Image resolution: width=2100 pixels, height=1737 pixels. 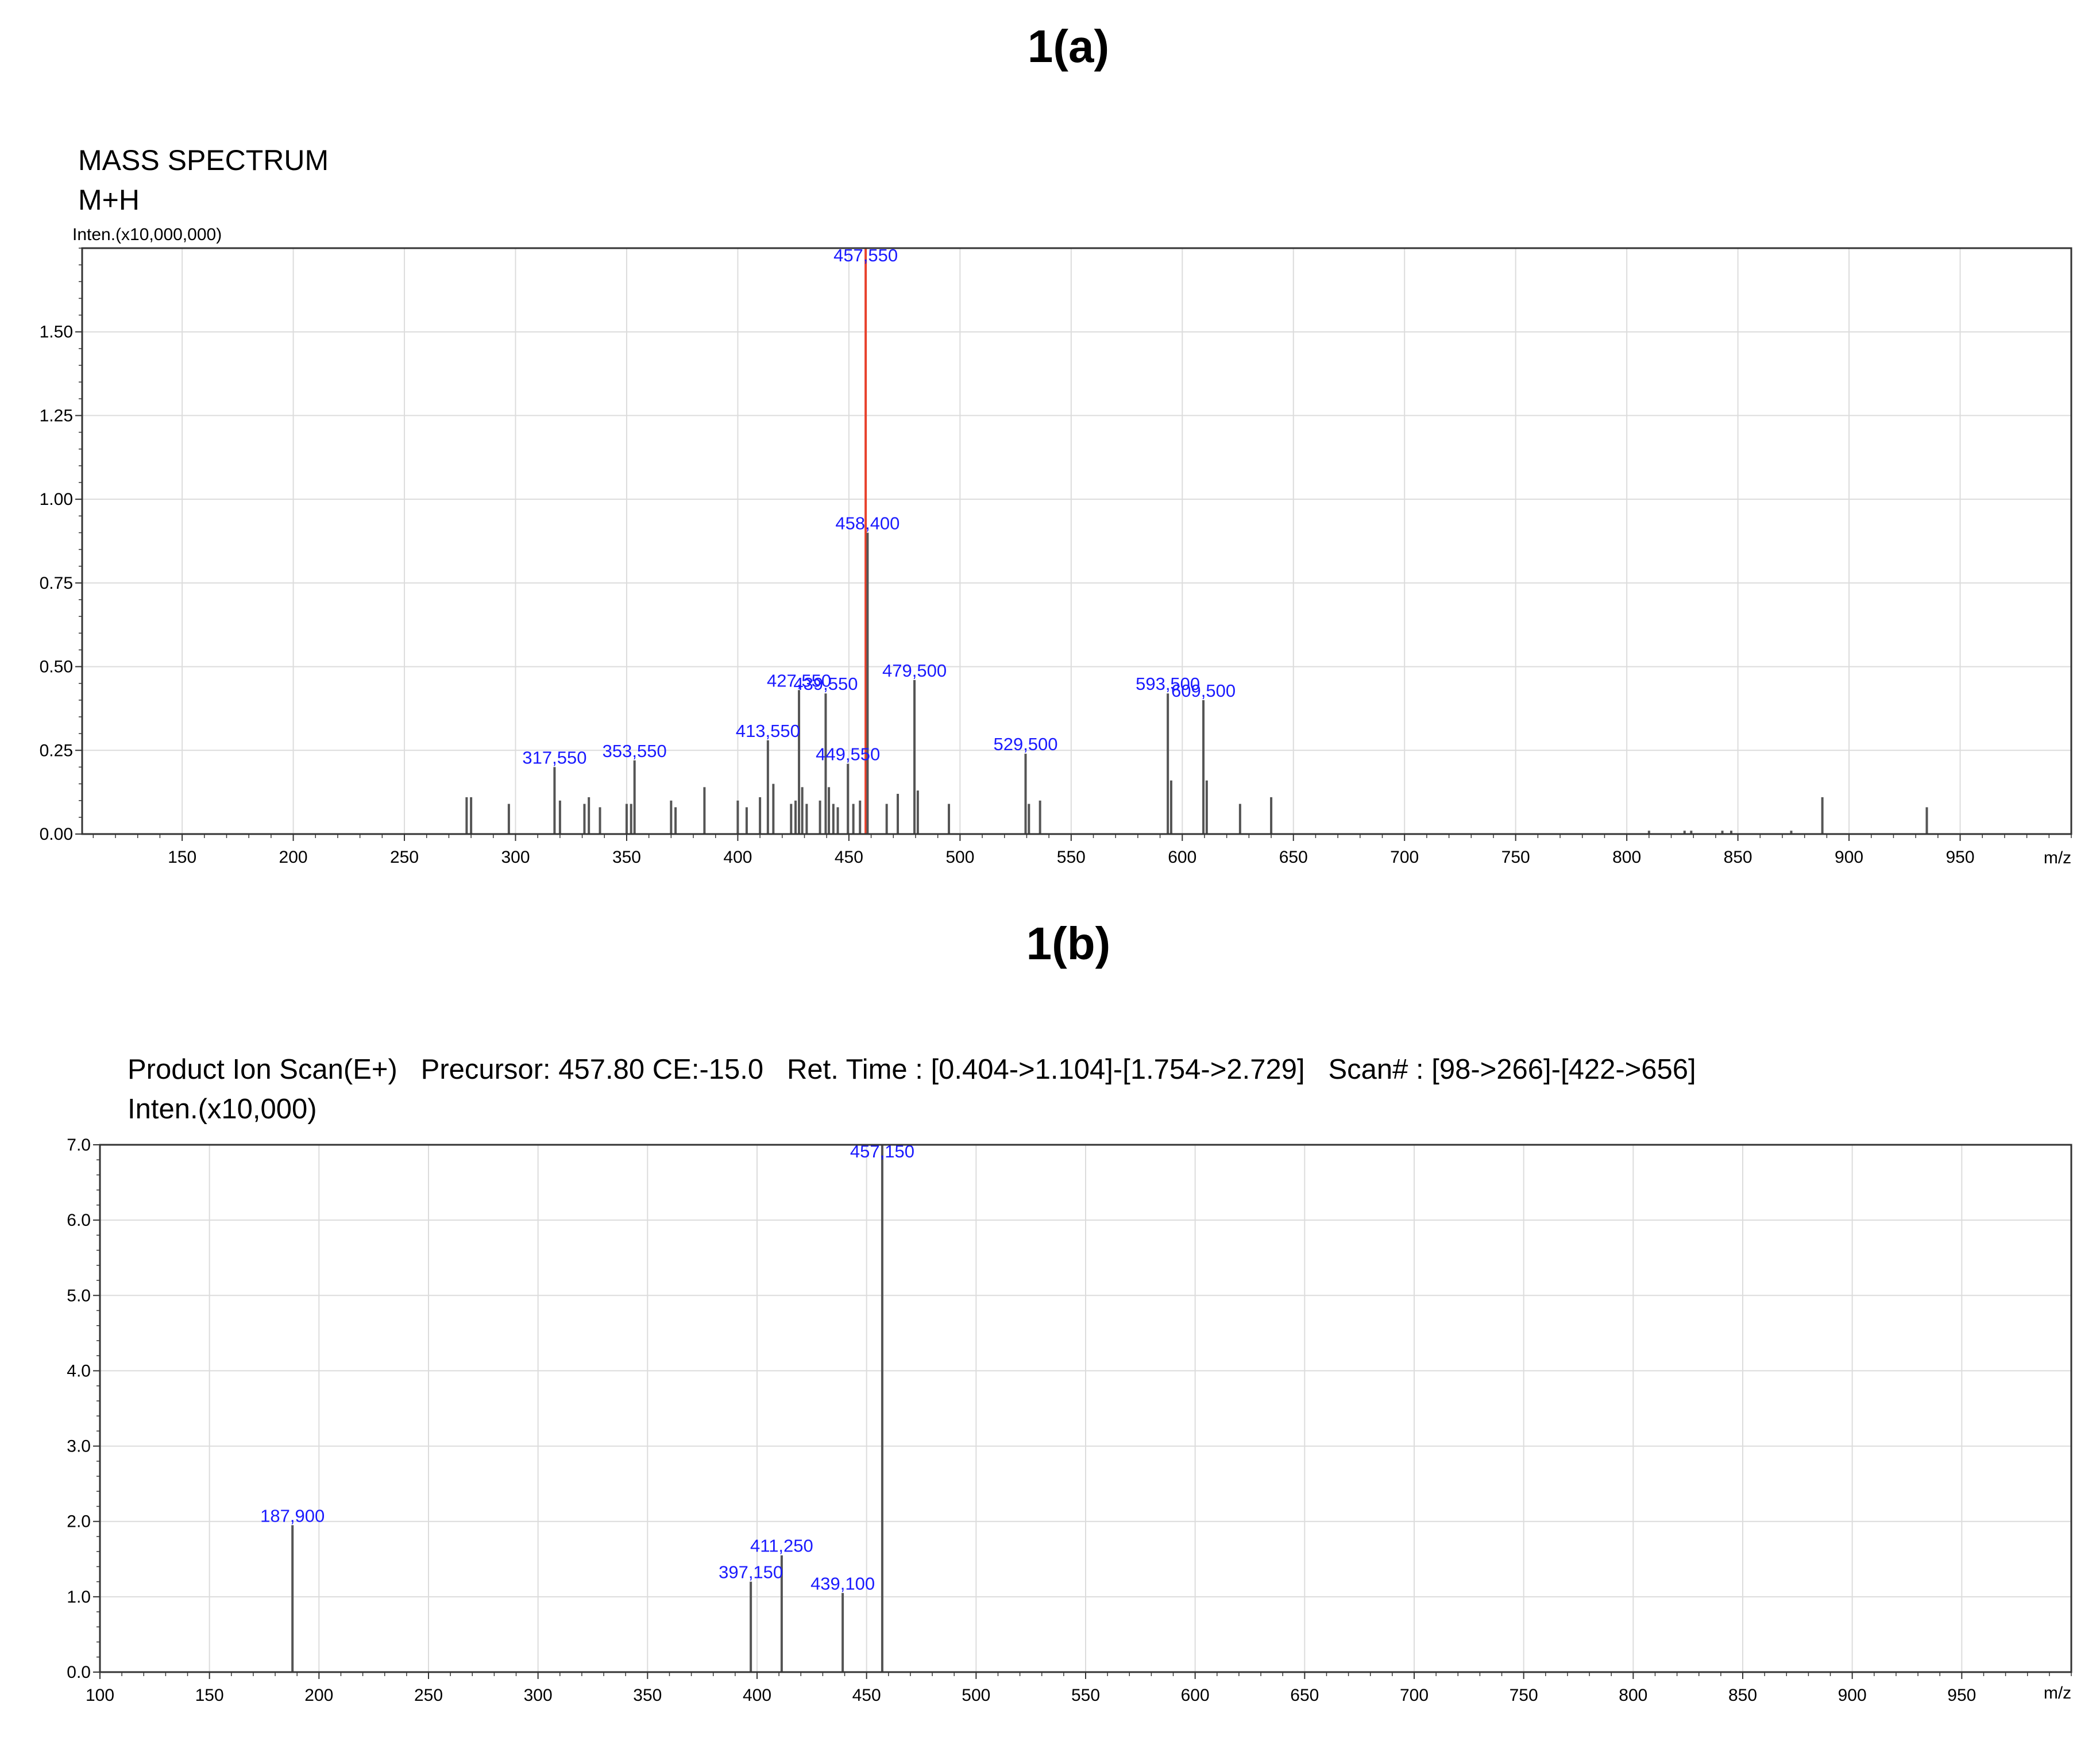 I want to click on panel-a-x-tick-label: 900, so click(x=1849, y=857).